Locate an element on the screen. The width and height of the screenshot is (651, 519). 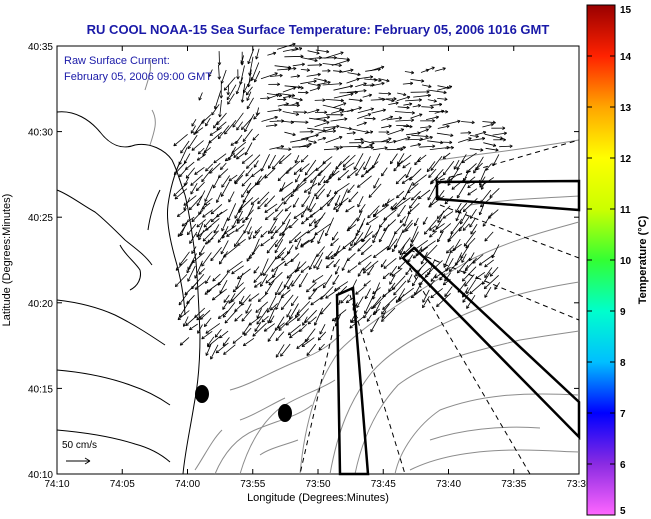
colorbar-tick-label: 14 is located at coordinates (626, 57).